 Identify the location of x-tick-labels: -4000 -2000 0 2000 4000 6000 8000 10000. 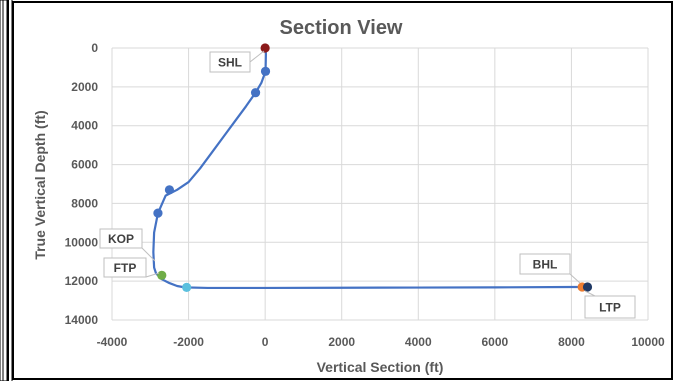
(381, 342).